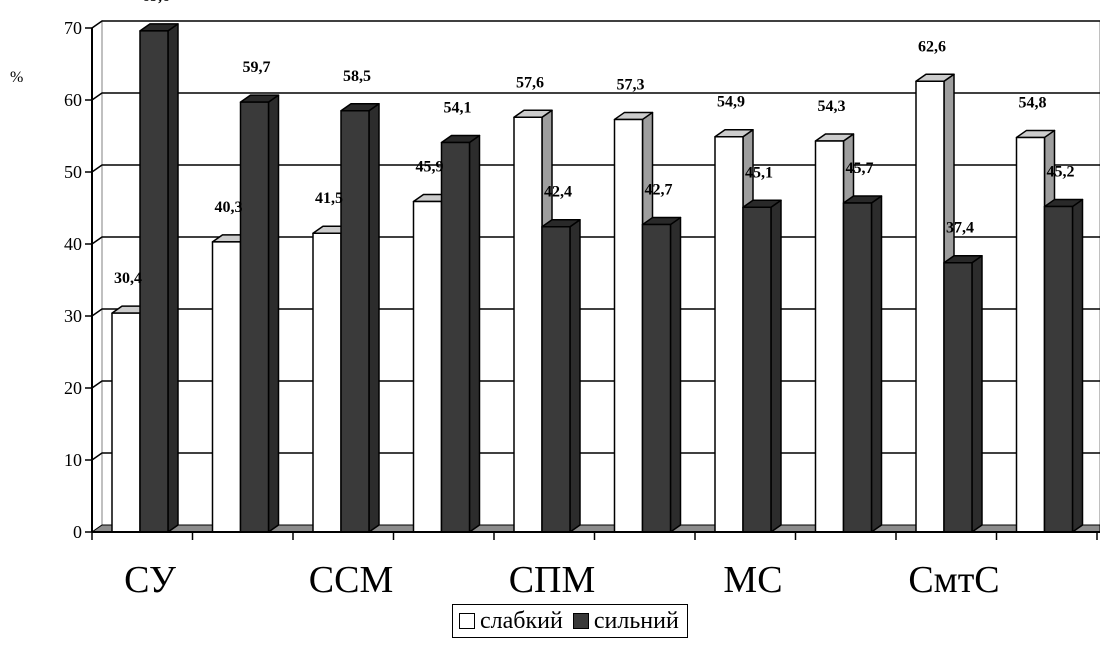  I want to click on y-tick-label-6: 60, so click(73, 100).